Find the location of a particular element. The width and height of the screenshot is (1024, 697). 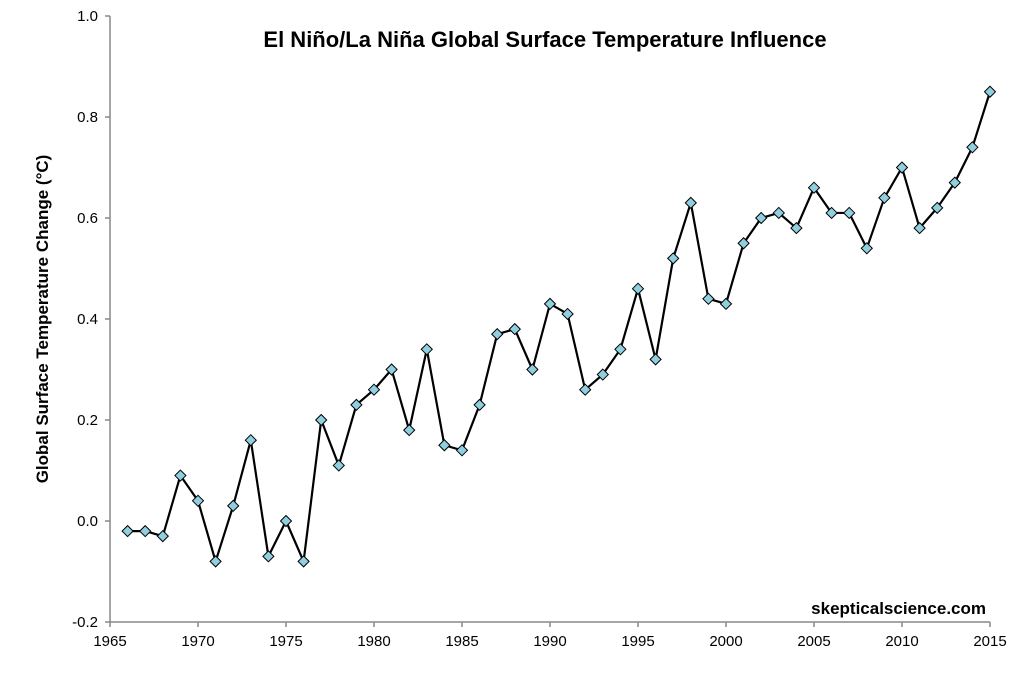

x-tick-label: 2000 is located at coordinates (725, 641).